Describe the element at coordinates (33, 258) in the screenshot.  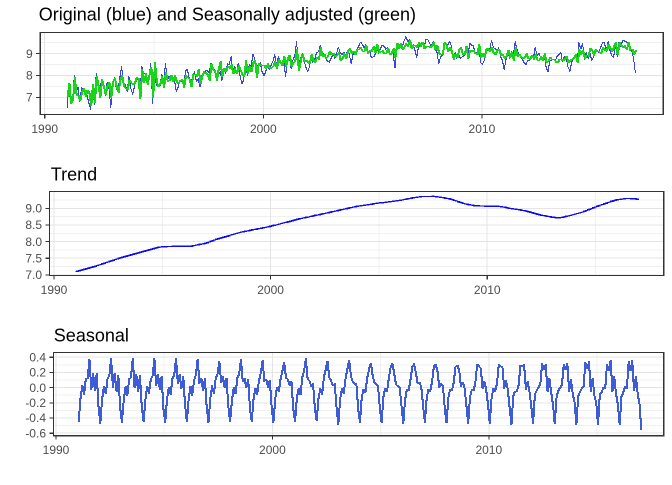
I see `svg-text: 7.5` at that location.